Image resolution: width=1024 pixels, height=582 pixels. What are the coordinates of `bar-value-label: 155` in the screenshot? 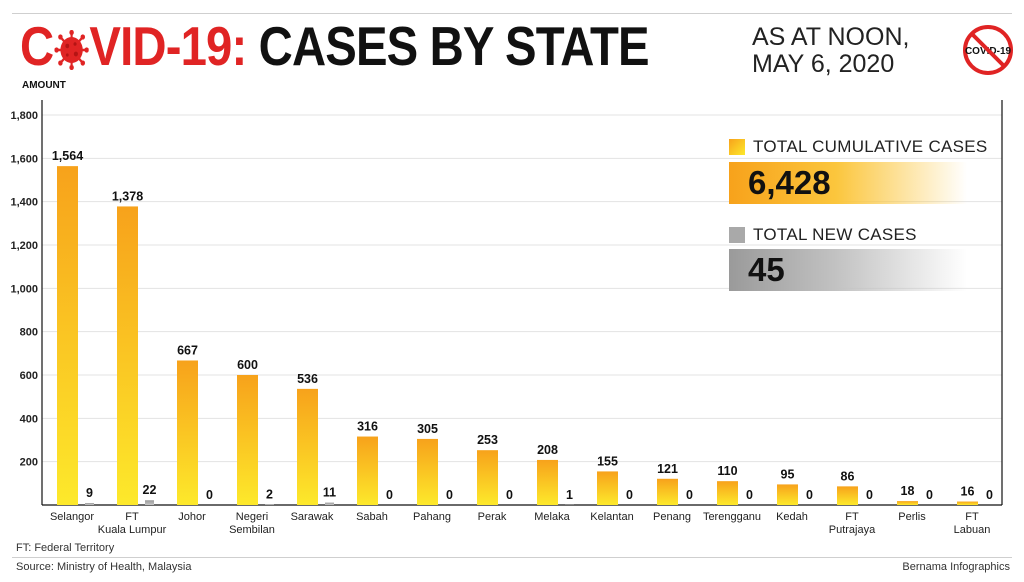 It's located at (607, 461).